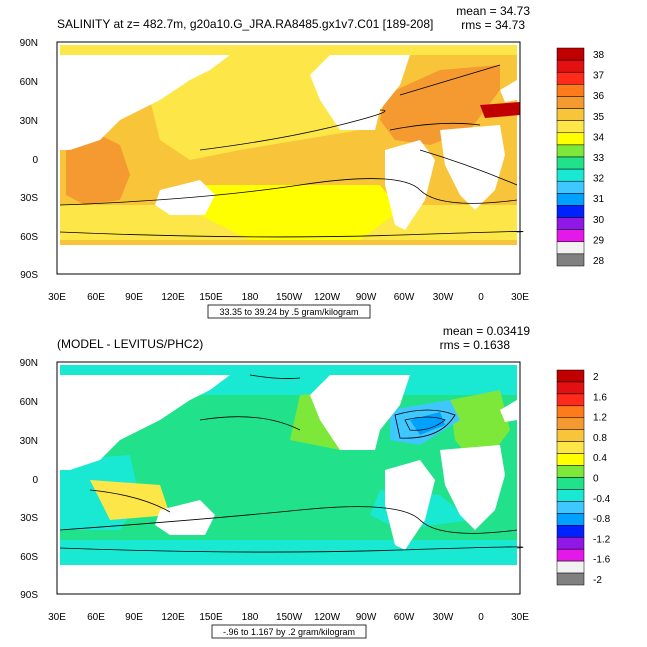  I want to click on colorbar-label: 1.6, so click(600, 397).